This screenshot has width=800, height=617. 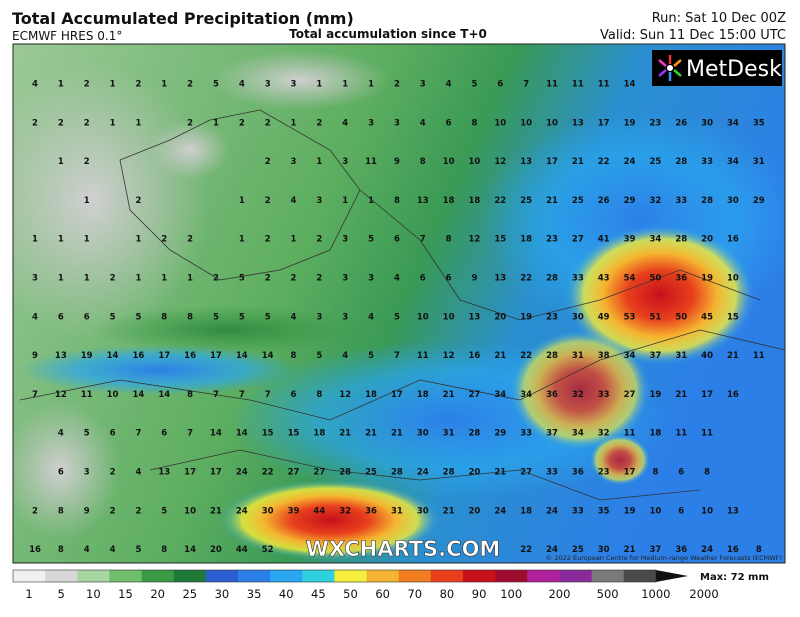 I want to click on colorbar-label: 500, so click(x=608, y=594).